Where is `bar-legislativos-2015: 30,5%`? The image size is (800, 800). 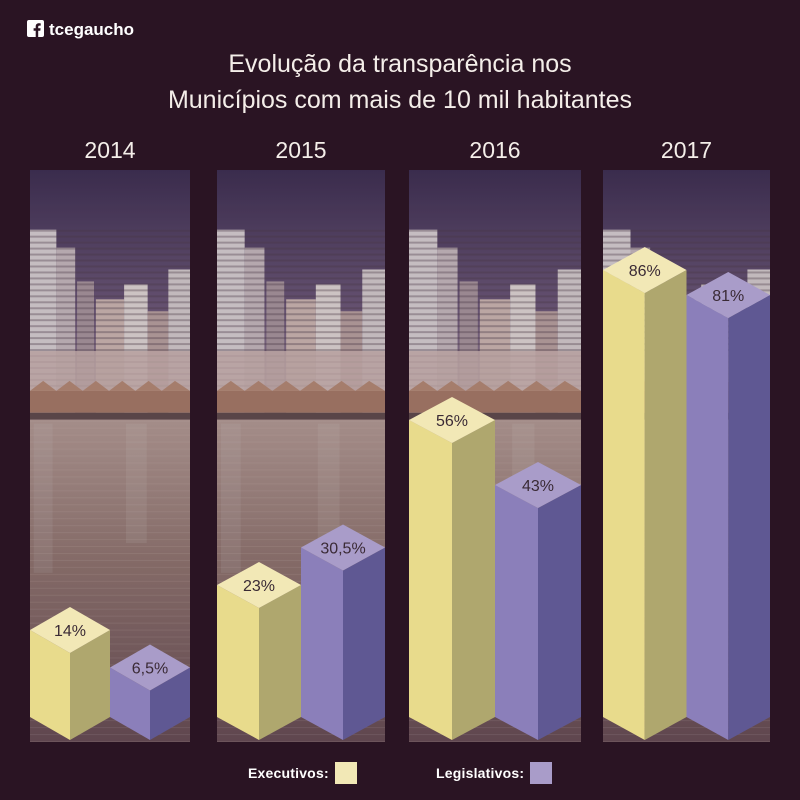 bar-legislativos-2015: 30,5% is located at coordinates (343, 632).